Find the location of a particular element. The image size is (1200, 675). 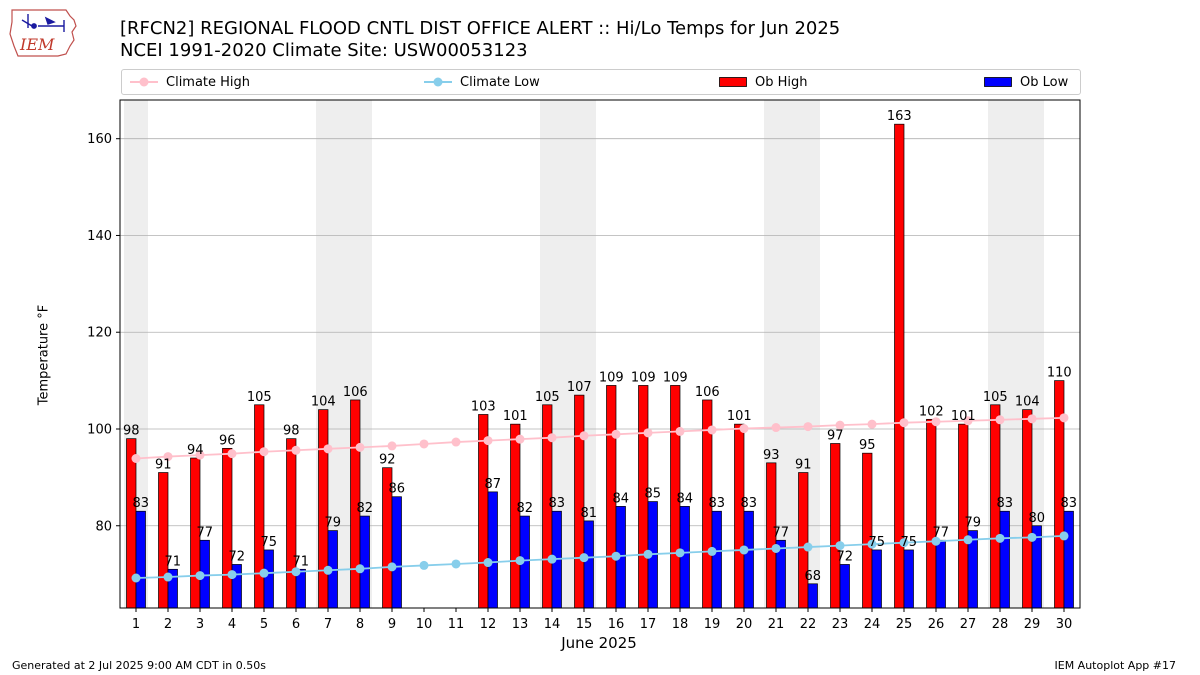

x-tick-label: 22 is located at coordinates (808, 624).